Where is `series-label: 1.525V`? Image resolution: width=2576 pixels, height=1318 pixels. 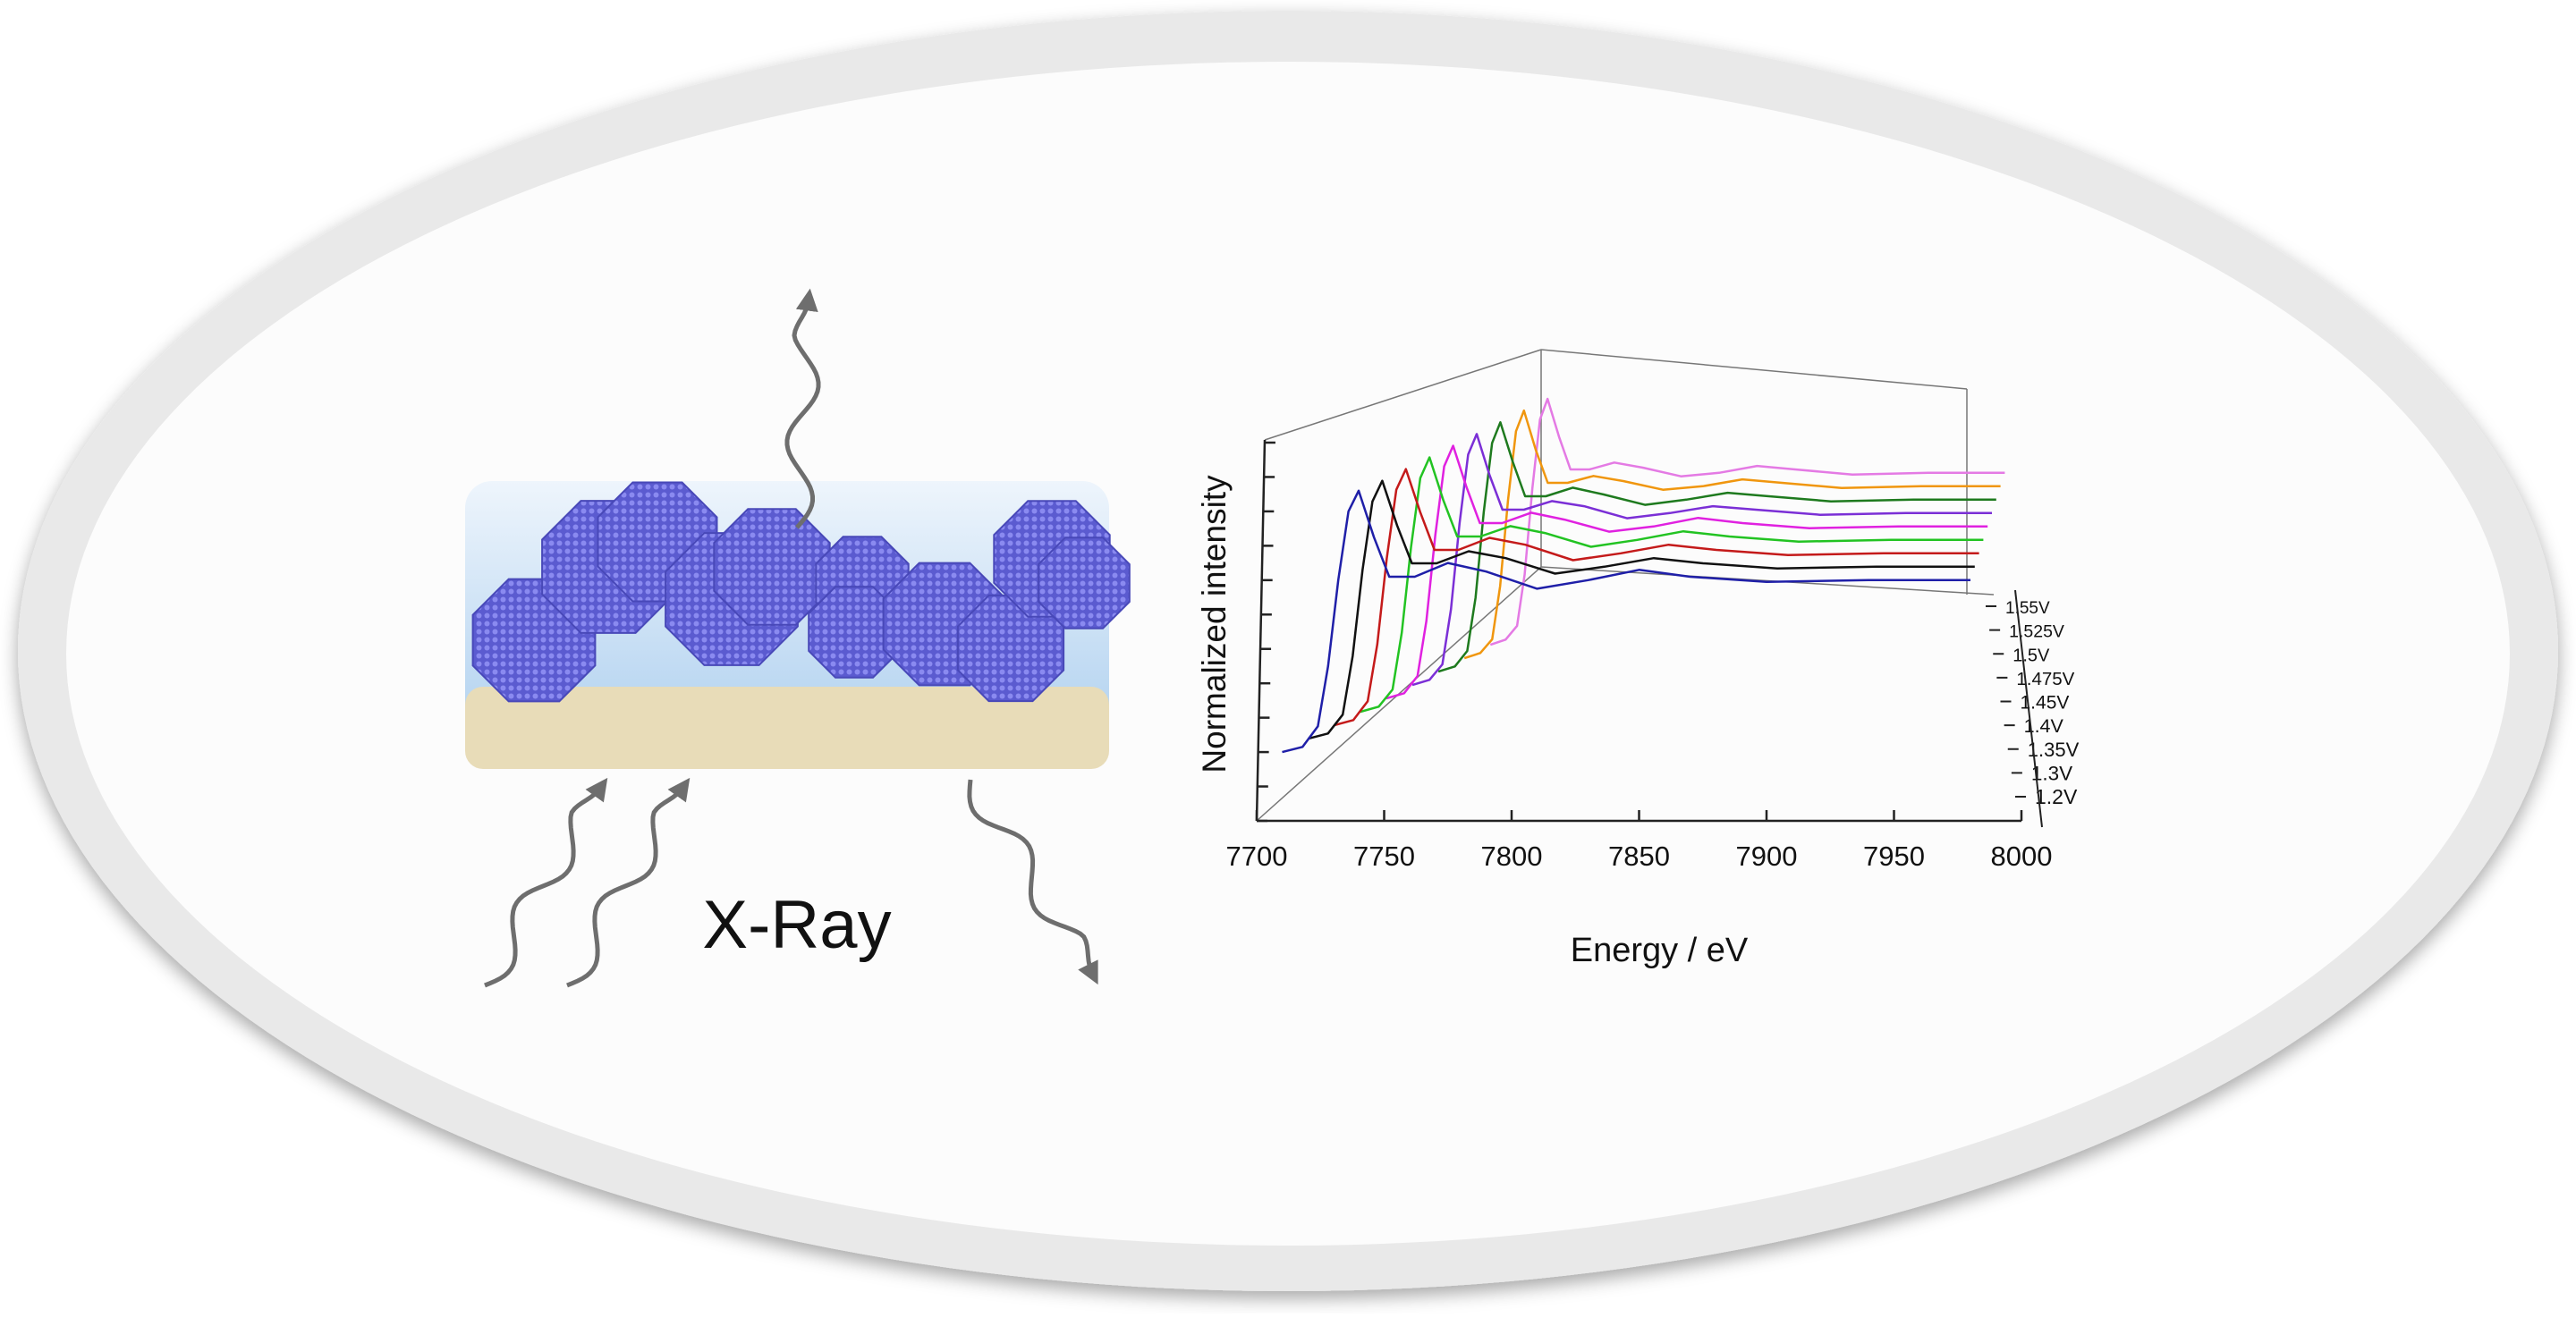
series-label: 1.525V is located at coordinates (2036, 632).